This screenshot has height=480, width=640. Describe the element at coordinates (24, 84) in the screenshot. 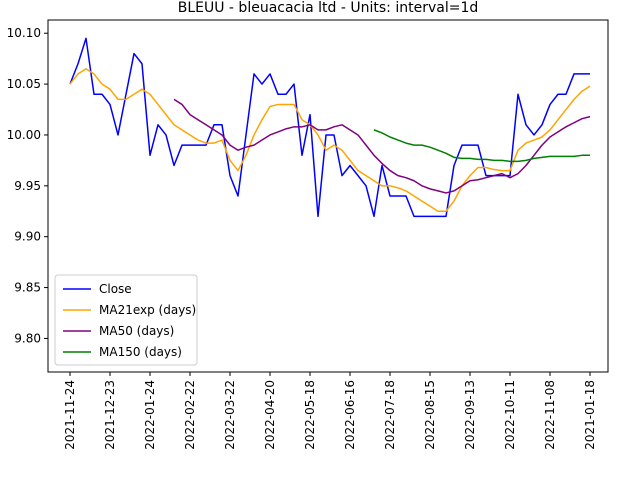

I see `y-tick-label: 10.05` at that location.